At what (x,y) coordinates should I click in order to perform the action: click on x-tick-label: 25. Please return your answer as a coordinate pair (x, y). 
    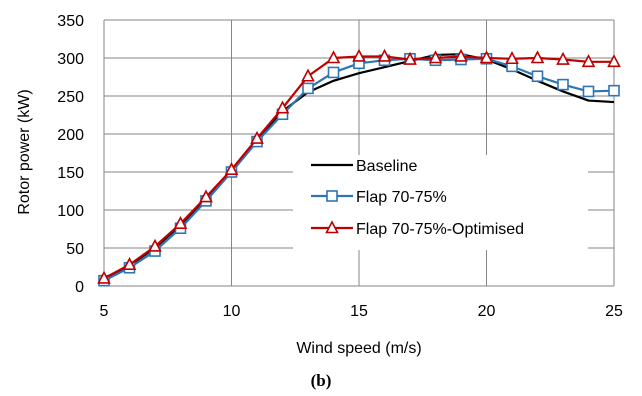
    Looking at the image, I should click on (614, 311).